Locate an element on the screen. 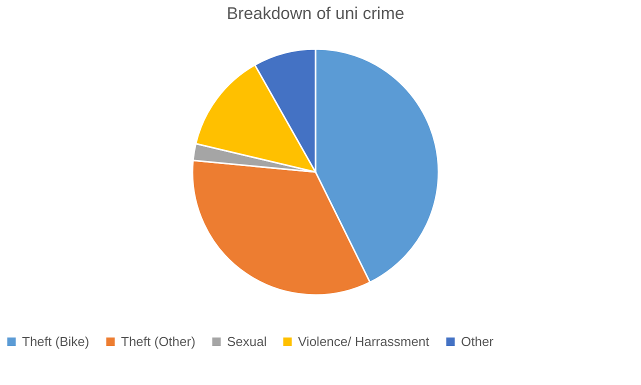 The width and height of the screenshot is (641, 385). chart-title: Breakdown of uni crime is located at coordinates (315, 13).